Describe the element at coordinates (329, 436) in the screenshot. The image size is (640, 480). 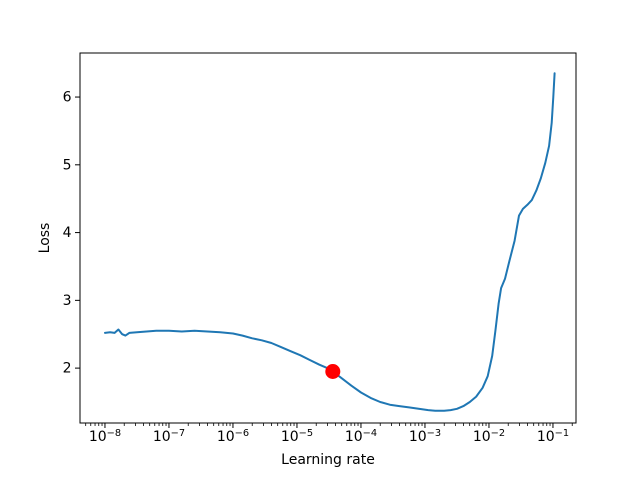
I see `x-tick-labels: 10⁻⁸ 10⁻⁷ 10⁻⁶ 10⁻⁵ 10⁻⁴ 10⁻³ 10⁻² 10⁻¹` at that location.